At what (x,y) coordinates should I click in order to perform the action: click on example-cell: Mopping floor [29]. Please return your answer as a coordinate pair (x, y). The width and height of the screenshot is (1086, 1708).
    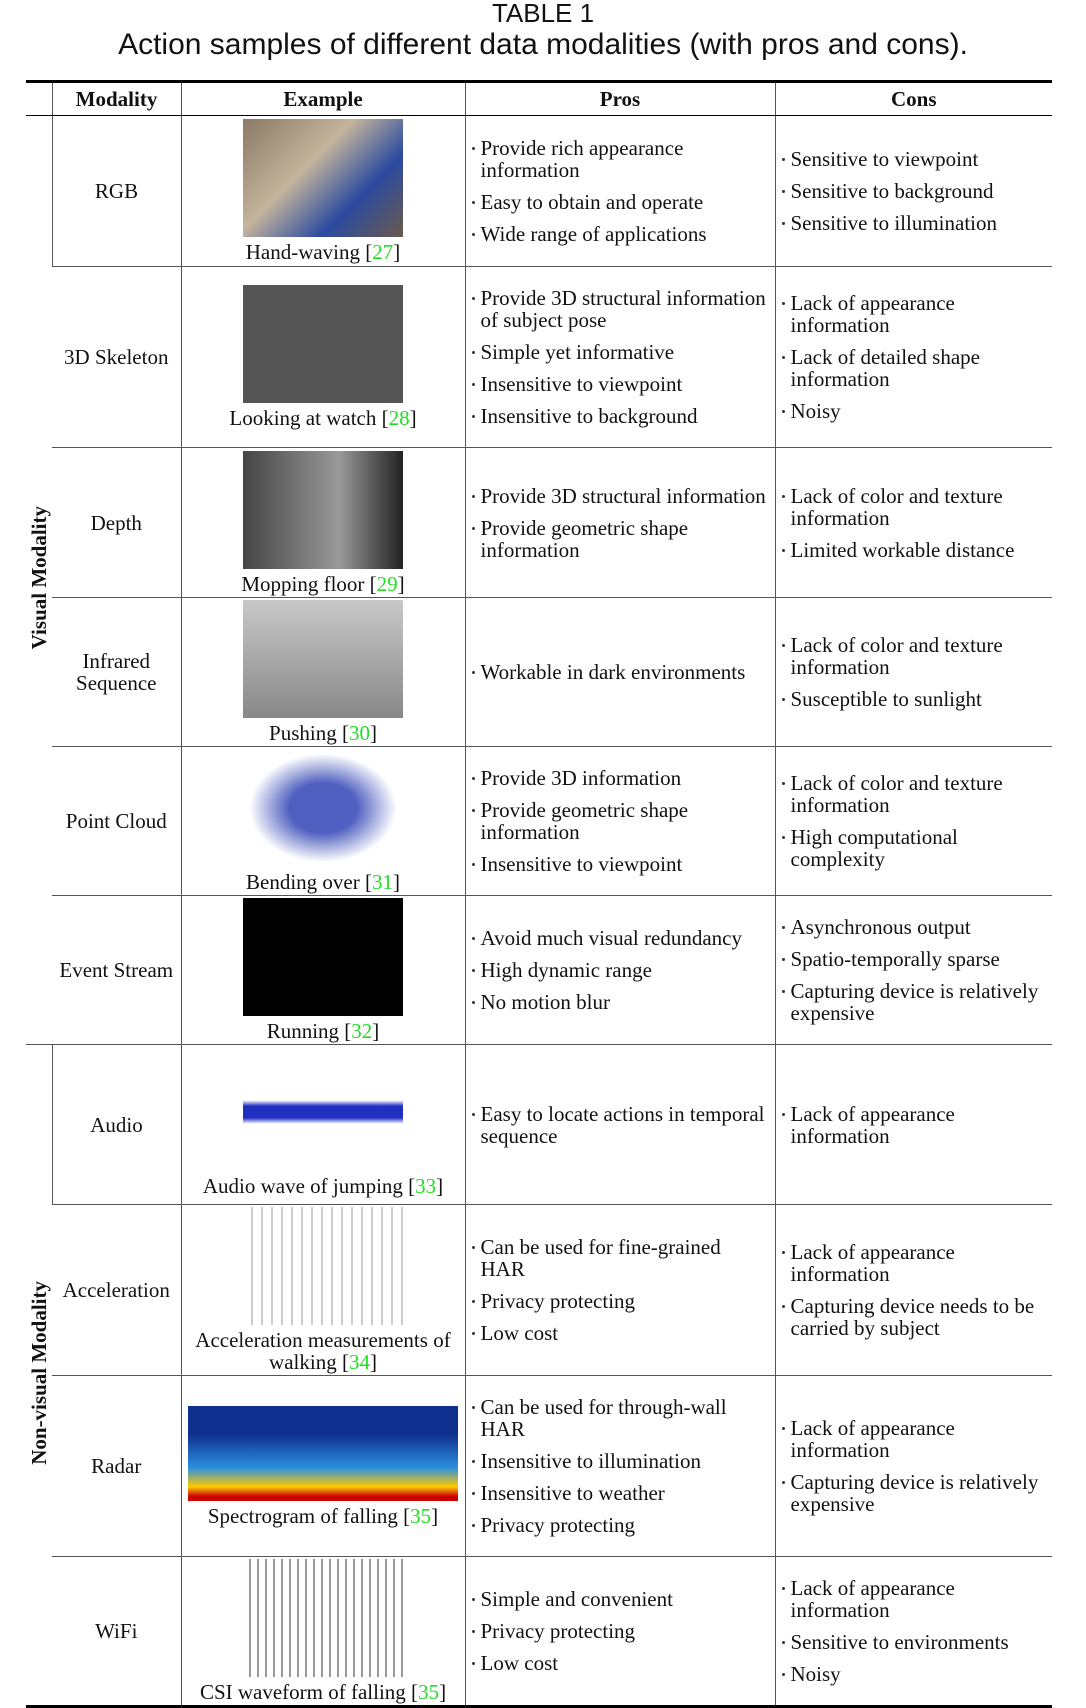
    Looking at the image, I should click on (322, 522).